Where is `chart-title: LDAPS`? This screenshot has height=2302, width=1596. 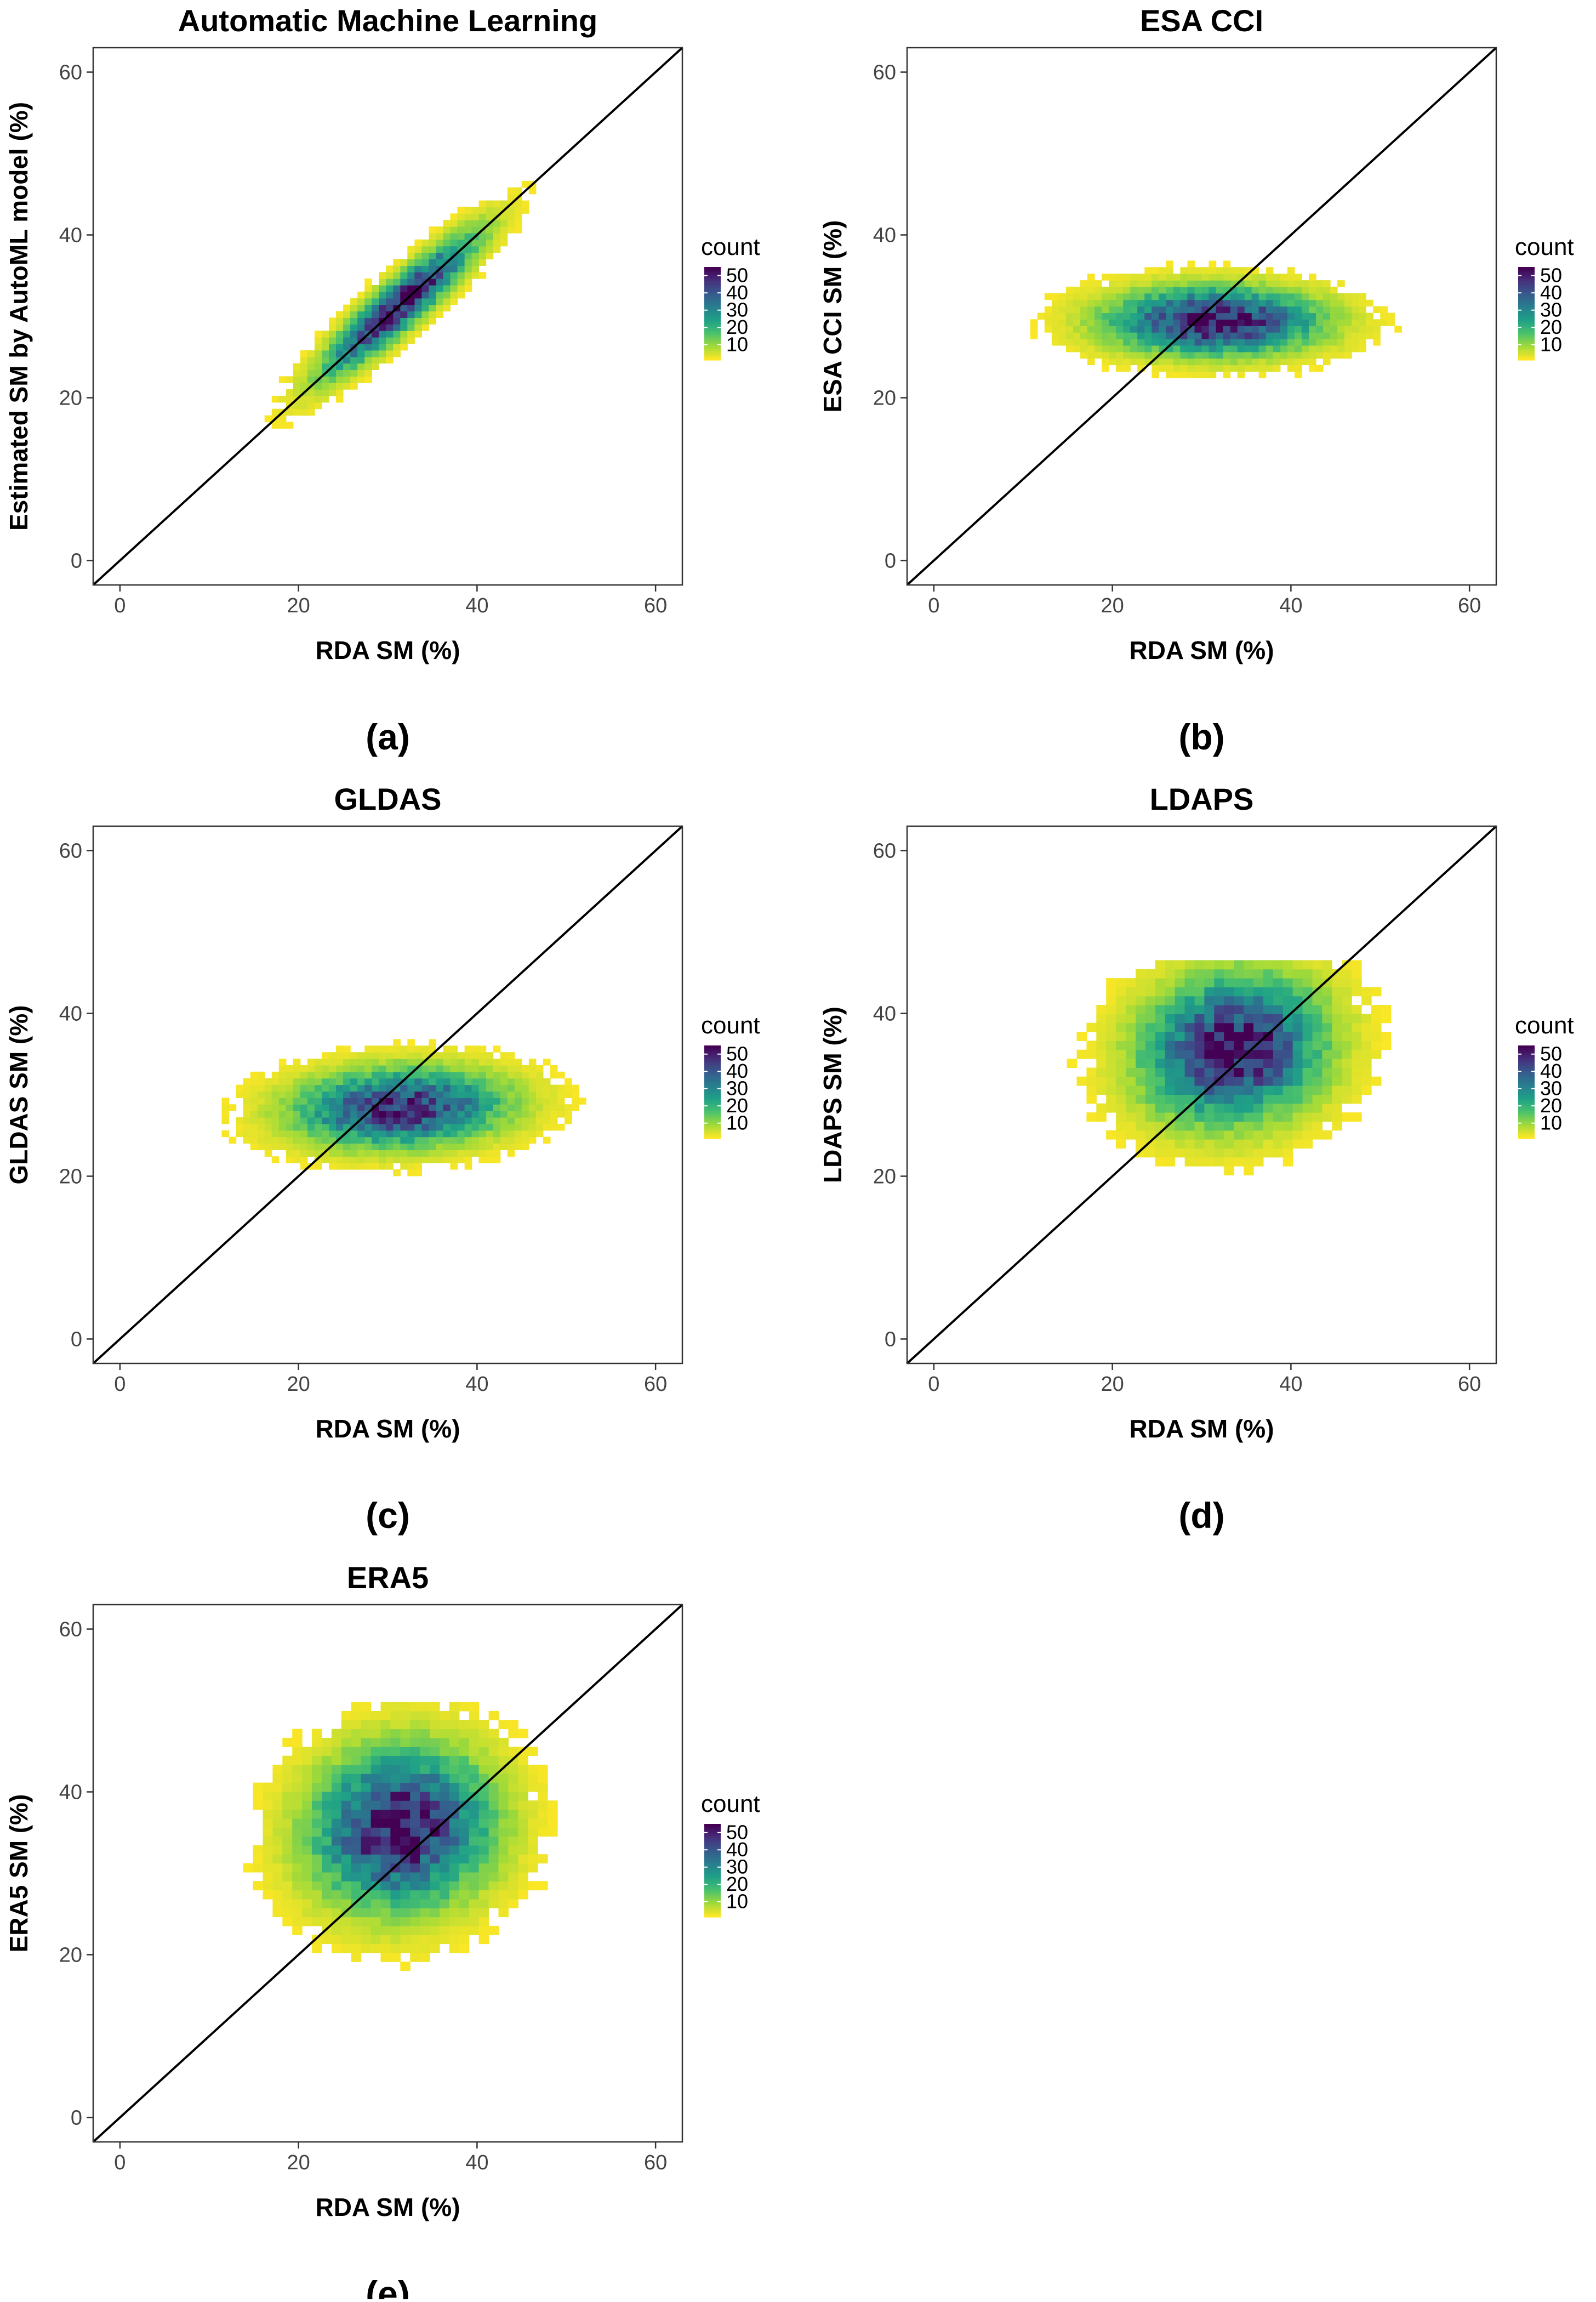 chart-title: LDAPS is located at coordinates (1202, 799).